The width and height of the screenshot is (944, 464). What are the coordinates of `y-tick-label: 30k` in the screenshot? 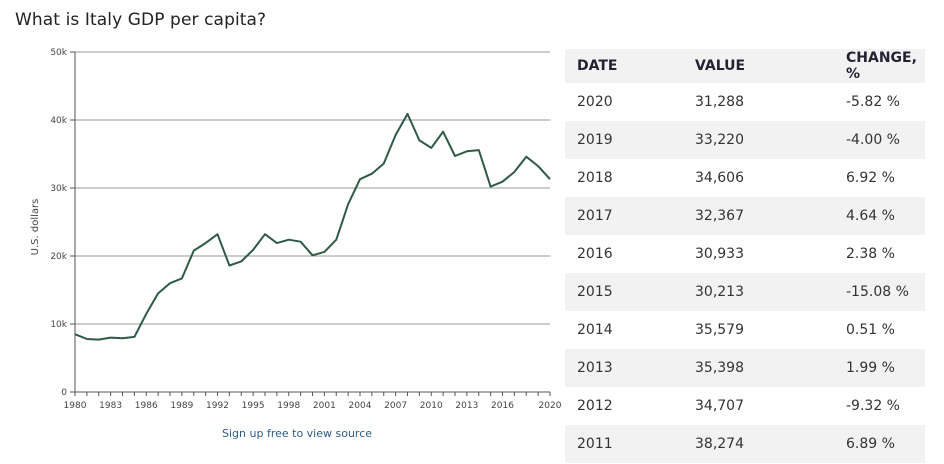 It's located at (58, 189).